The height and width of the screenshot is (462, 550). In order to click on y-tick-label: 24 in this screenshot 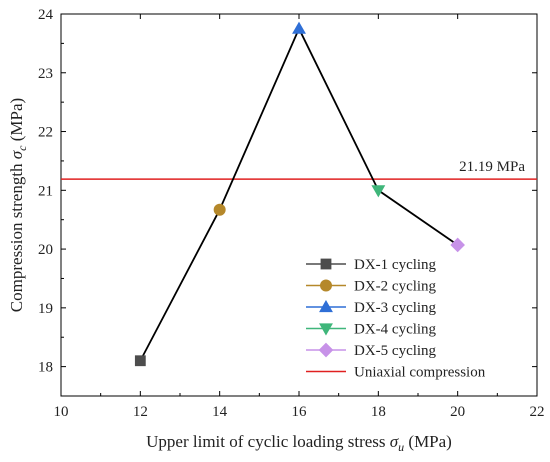, I will do `click(46, 15)`.